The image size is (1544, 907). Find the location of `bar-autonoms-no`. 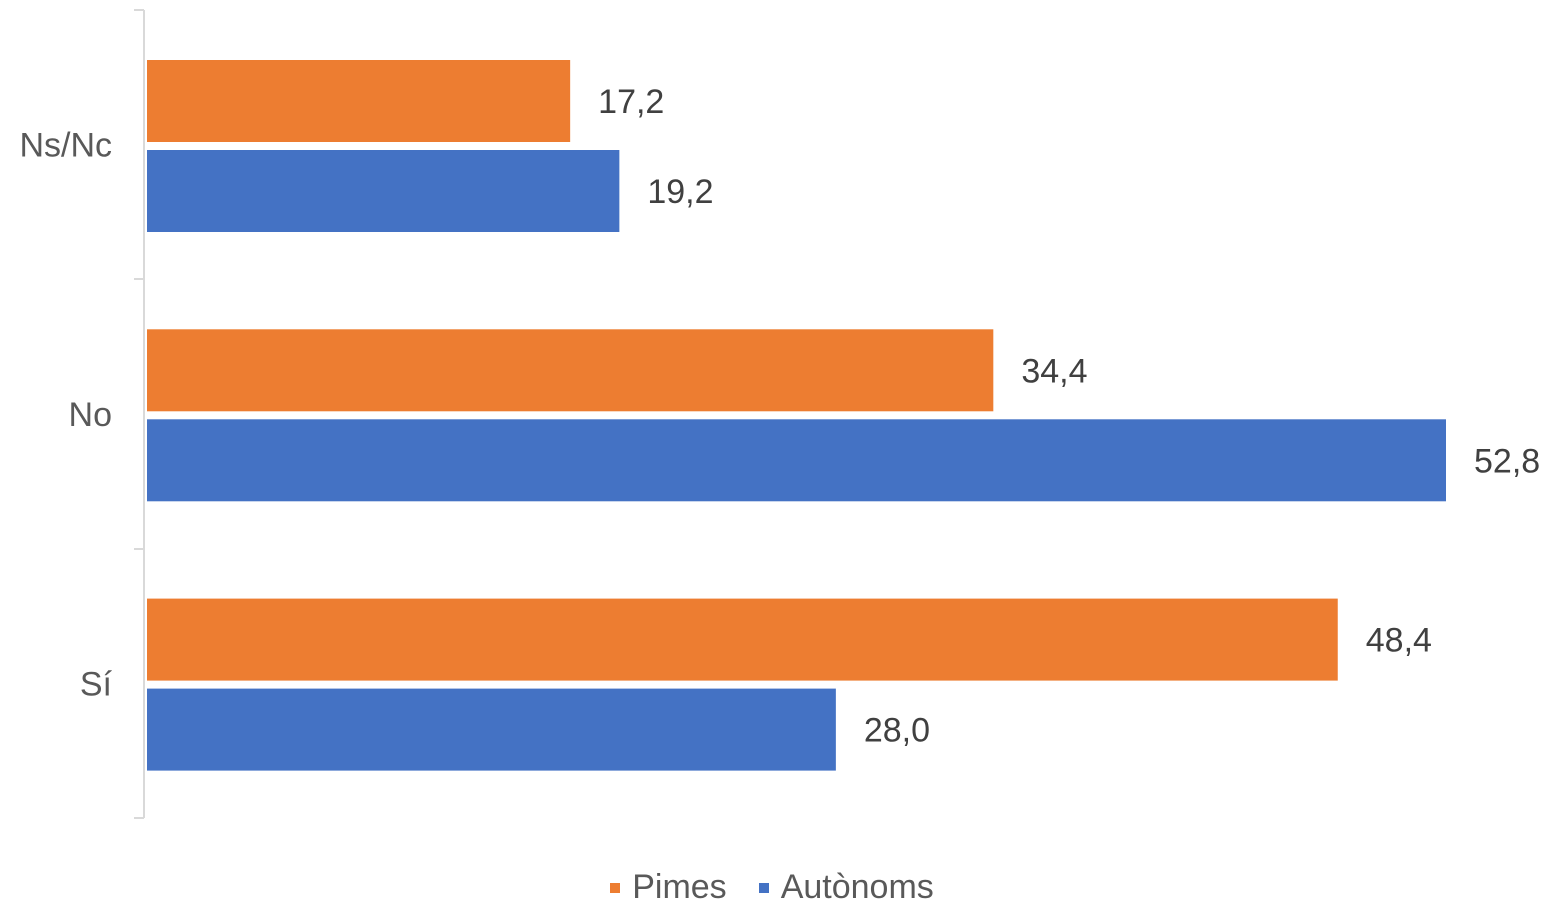

bar-autonoms-no is located at coordinates (796, 460).